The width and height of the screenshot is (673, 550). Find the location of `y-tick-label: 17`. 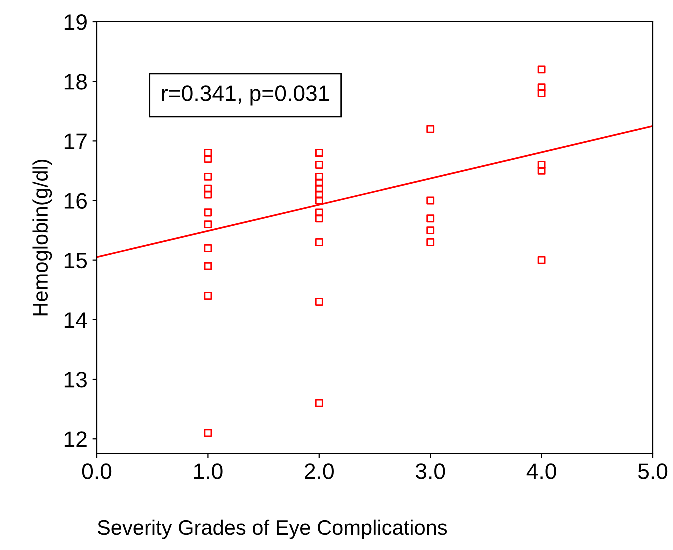

y-tick-label: 17 is located at coordinates (75, 142).